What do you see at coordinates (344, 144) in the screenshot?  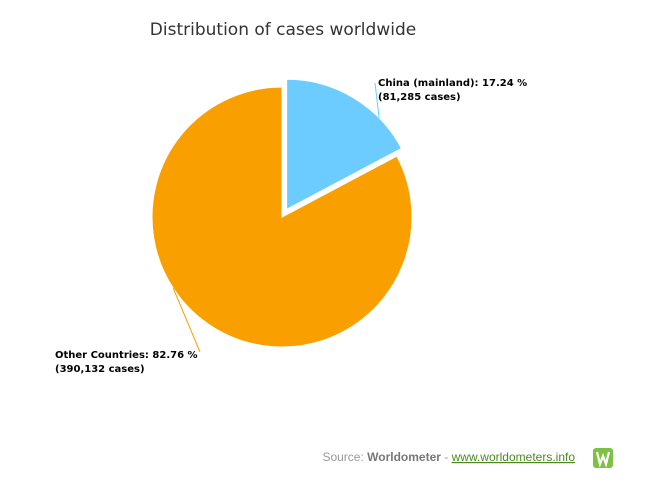 I see `pie-slice` at bounding box center [344, 144].